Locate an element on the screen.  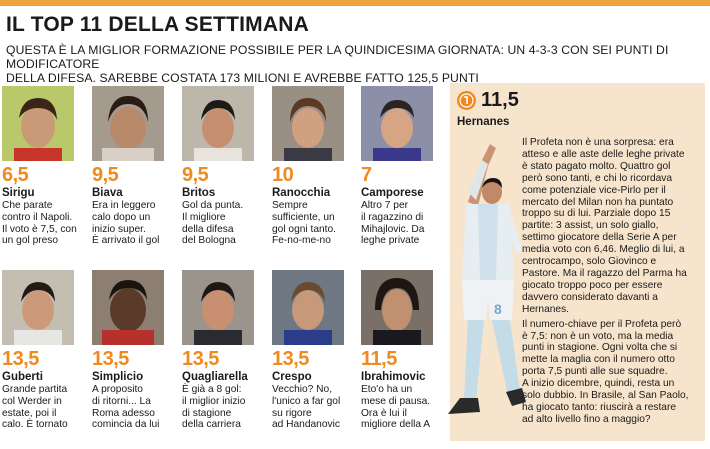
player-name: Guberti is located at coordinates (22, 377).